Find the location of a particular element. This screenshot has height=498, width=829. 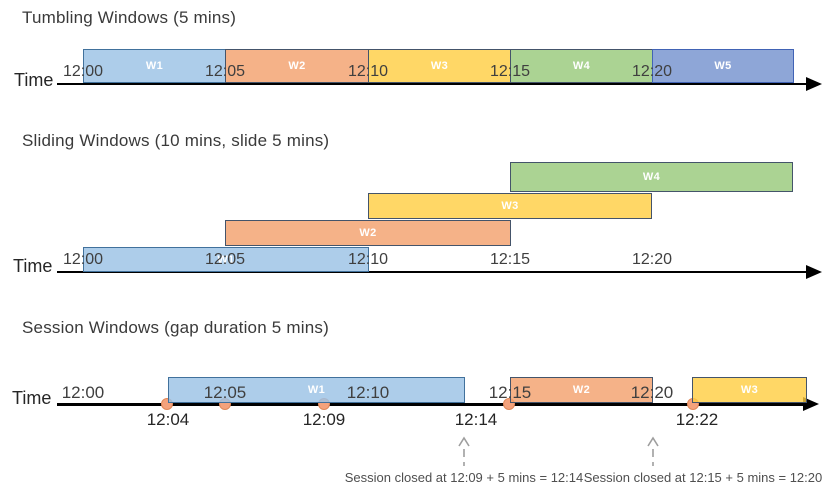

event-time-label: 12:14 is located at coordinates (476, 419).